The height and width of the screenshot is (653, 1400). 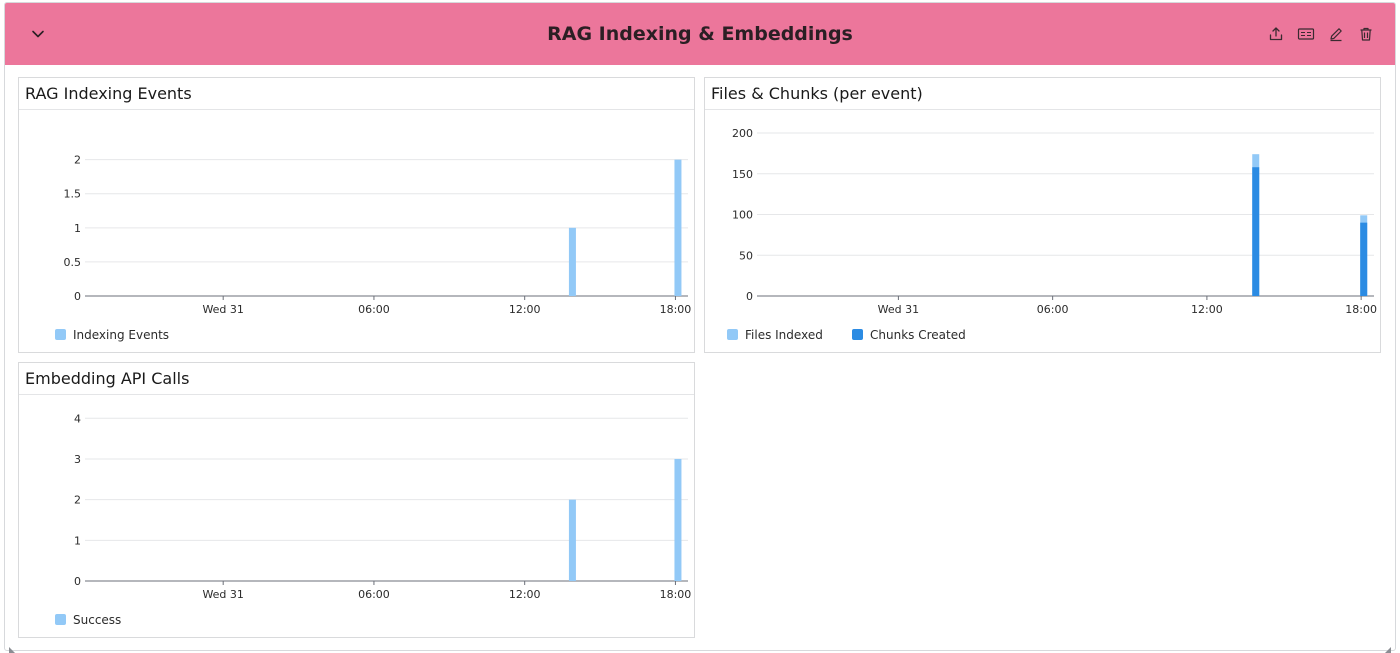 I want to click on group-header: RAG Indexing & Embeddings, so click(x=700, y=34).